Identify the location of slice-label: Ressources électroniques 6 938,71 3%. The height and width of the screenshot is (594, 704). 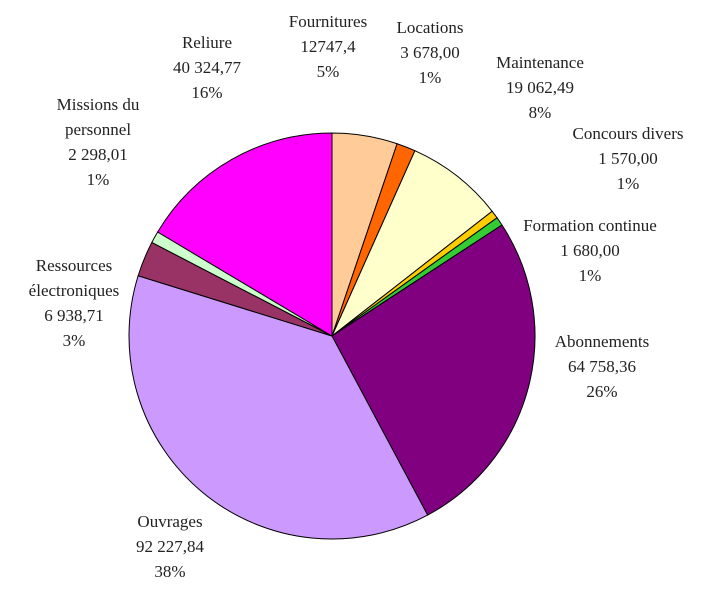
(74, 303).